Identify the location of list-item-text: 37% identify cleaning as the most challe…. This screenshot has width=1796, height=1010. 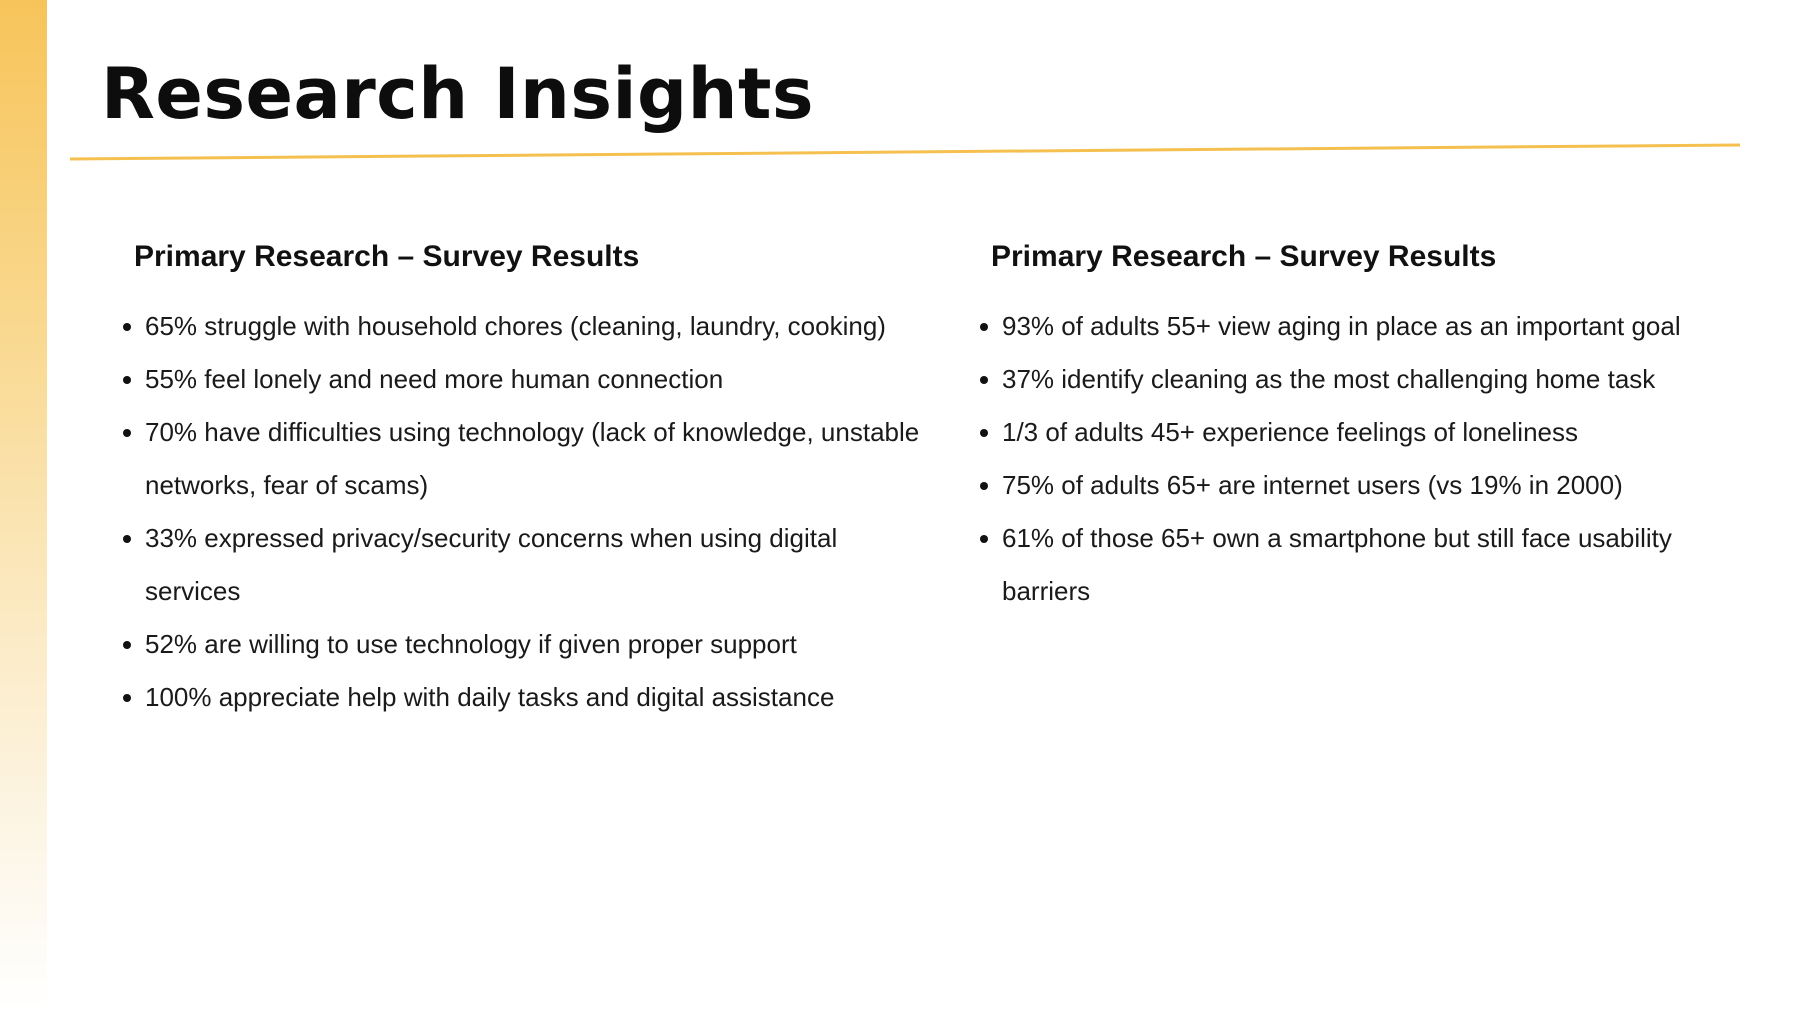
(1329, 379).